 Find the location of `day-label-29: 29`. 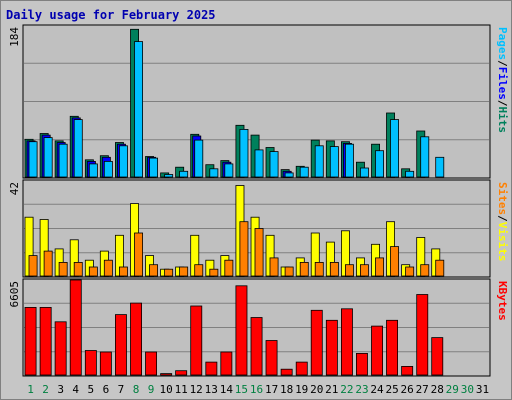

day-label-29: 29 is located at coordinates (452, 389).